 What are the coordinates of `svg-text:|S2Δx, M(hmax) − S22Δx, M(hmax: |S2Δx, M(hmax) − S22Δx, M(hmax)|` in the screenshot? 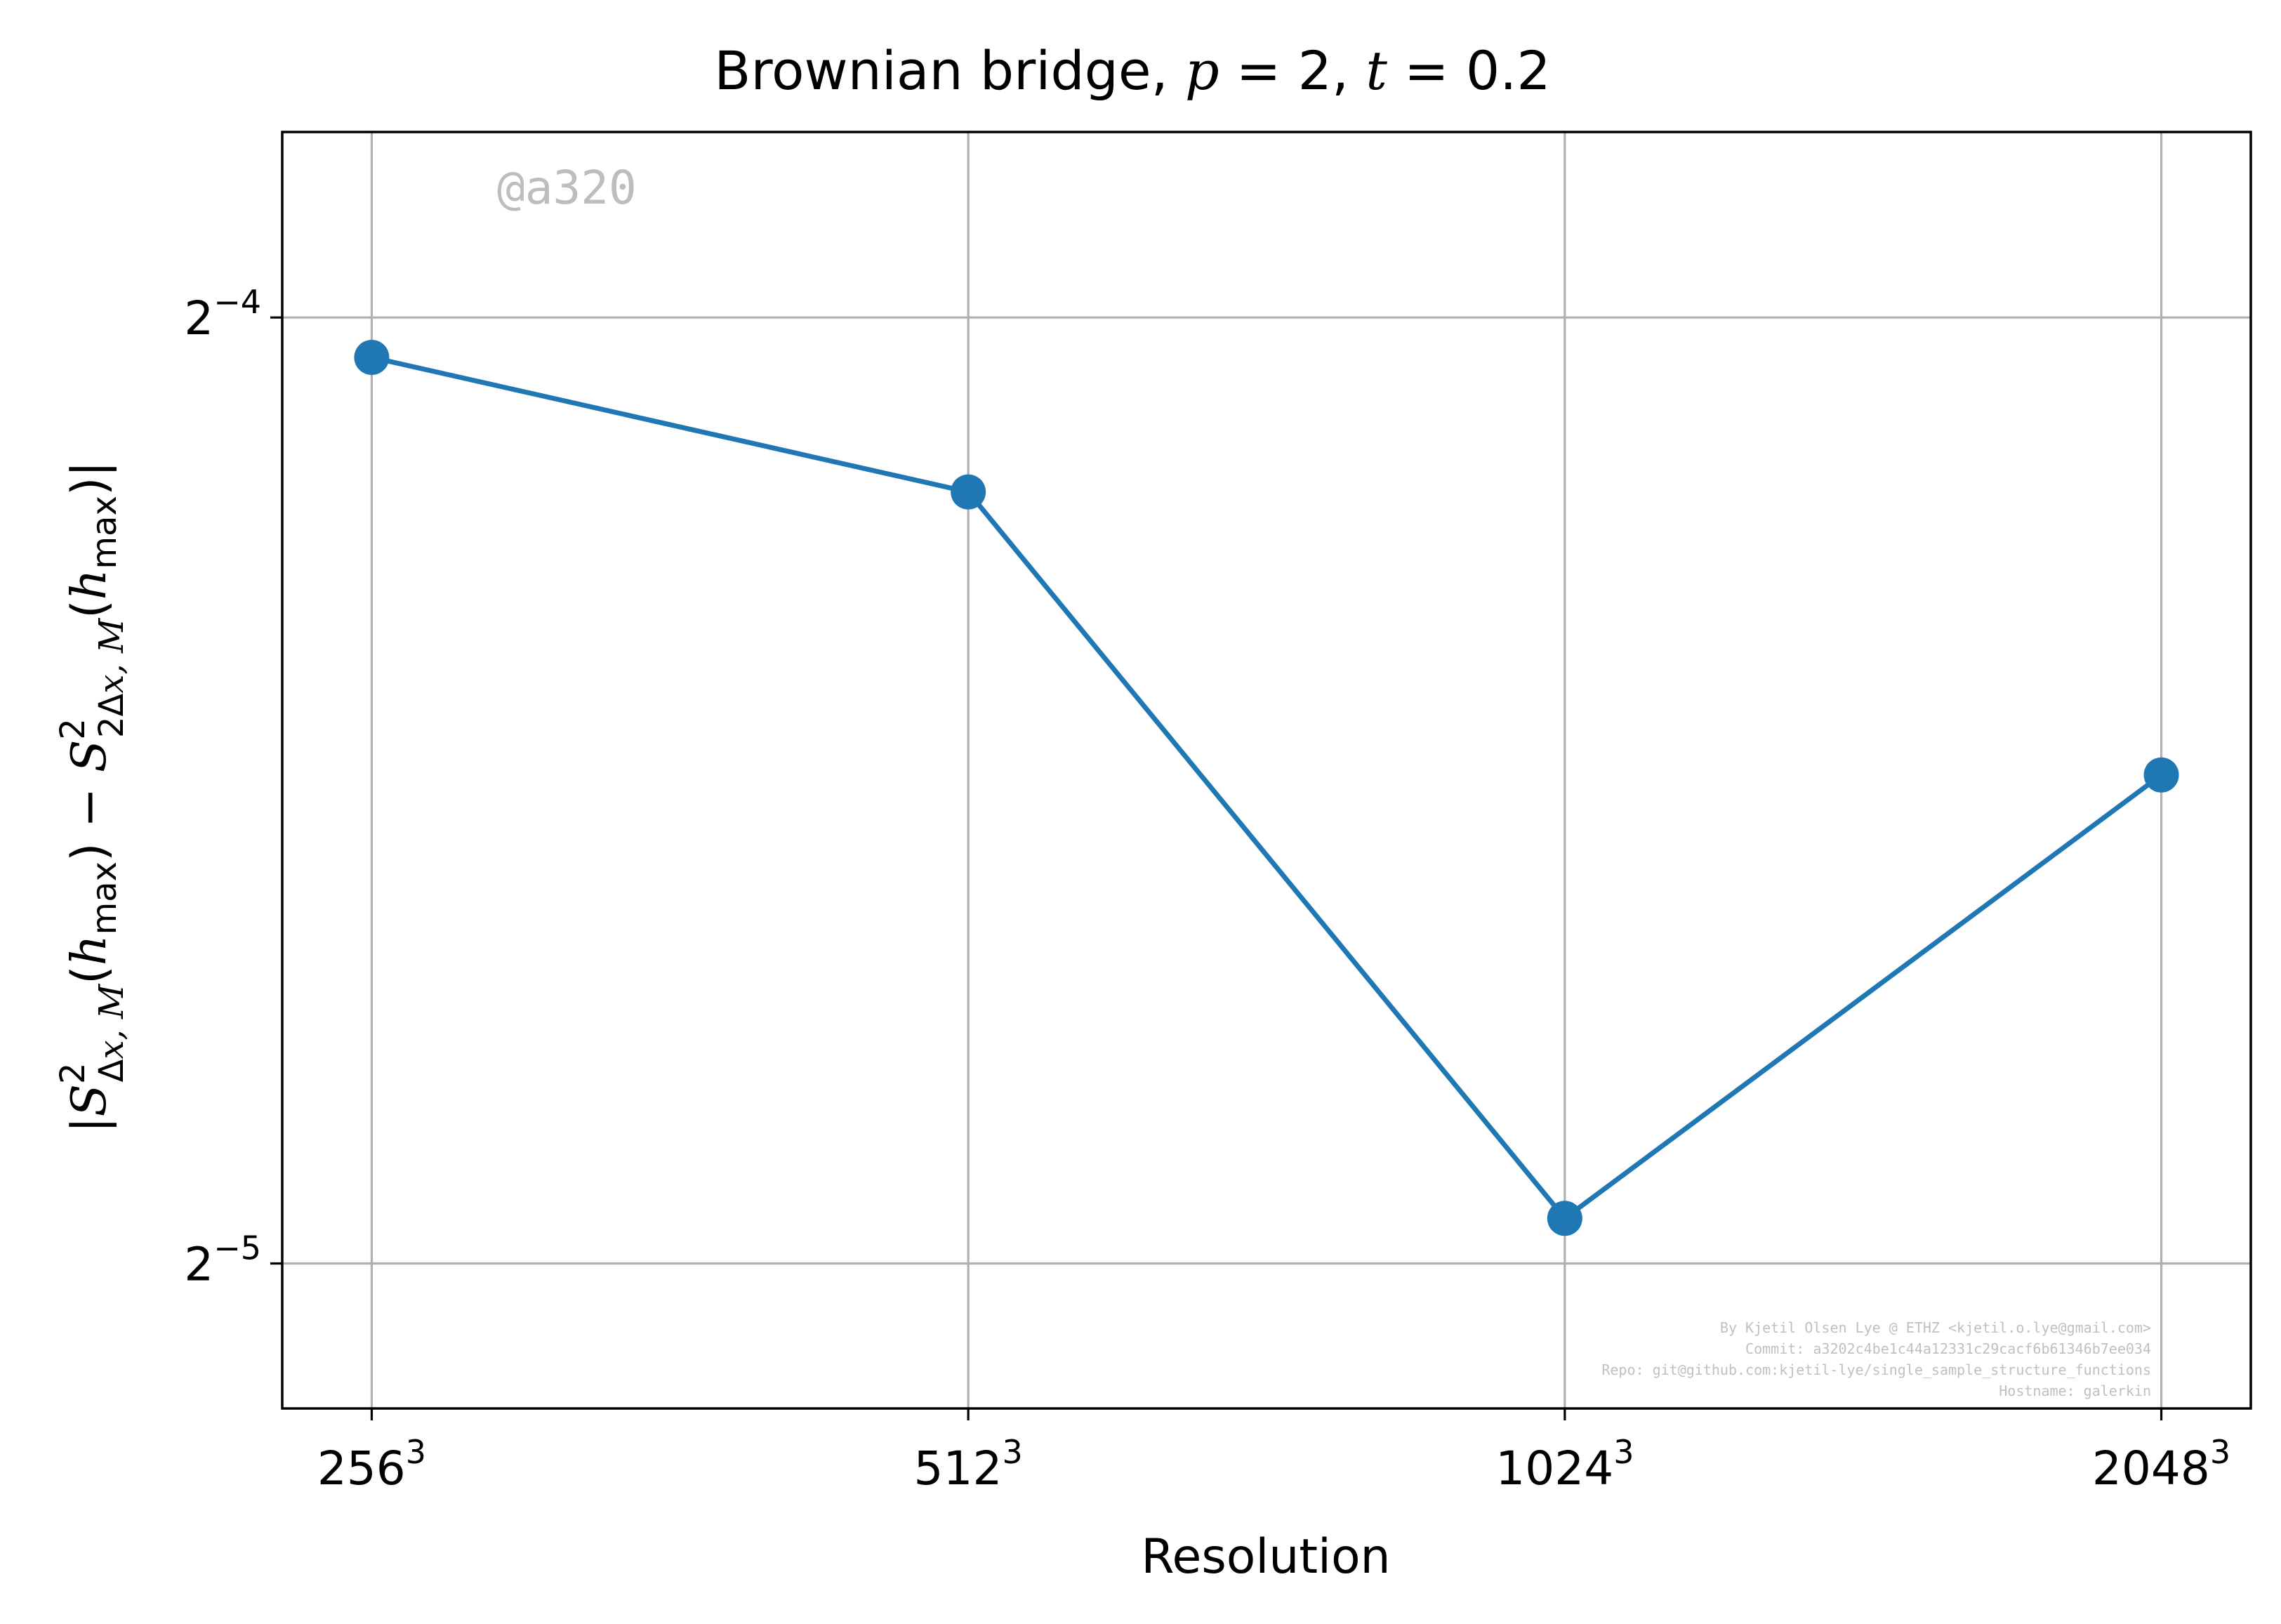 It's located at (92, 797).